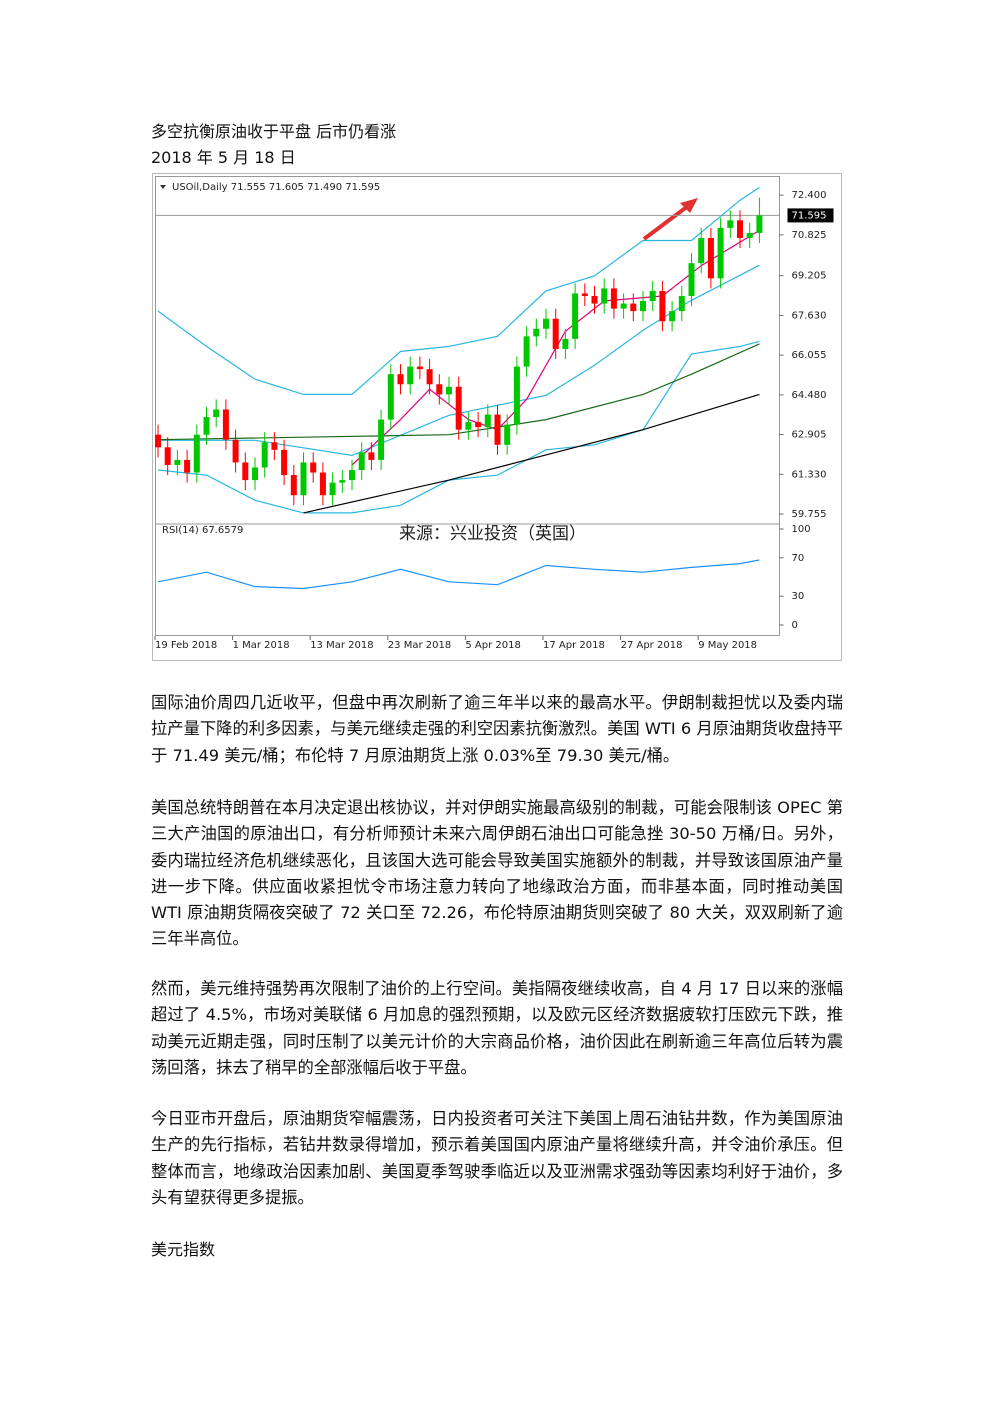 Image resolution: width=992 pixels, height=1403 pixels. What do you see at coordinates (202, 530) in the screenshot?
I see `rsi-label: RSI(14) 67.6579` at bounding box center [202, 530].